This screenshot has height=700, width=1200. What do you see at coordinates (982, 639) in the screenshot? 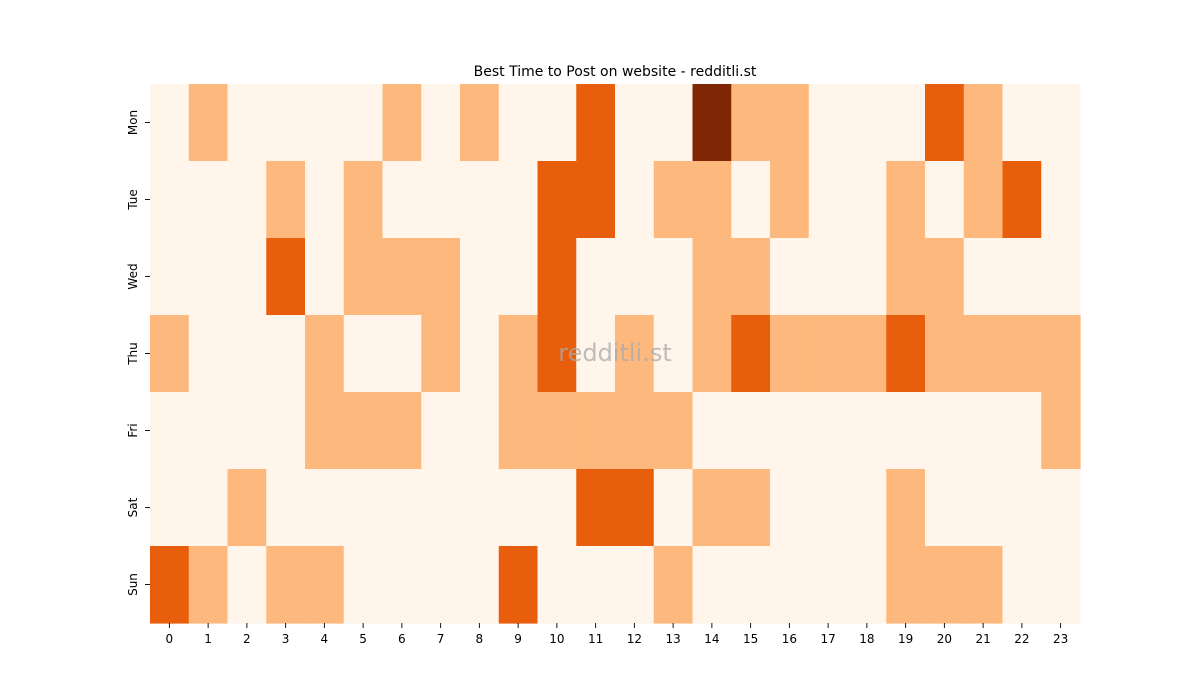
I see `x-tick-label: 21` at bounding box center [982, 639].